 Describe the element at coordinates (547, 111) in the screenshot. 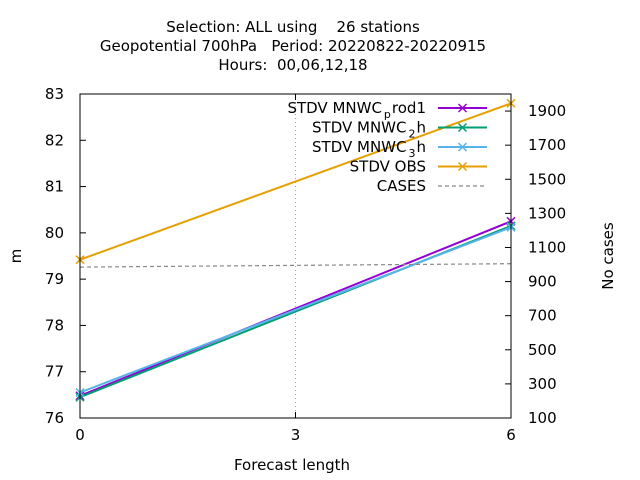

I see `y2-tick-label: 1900` at that location.